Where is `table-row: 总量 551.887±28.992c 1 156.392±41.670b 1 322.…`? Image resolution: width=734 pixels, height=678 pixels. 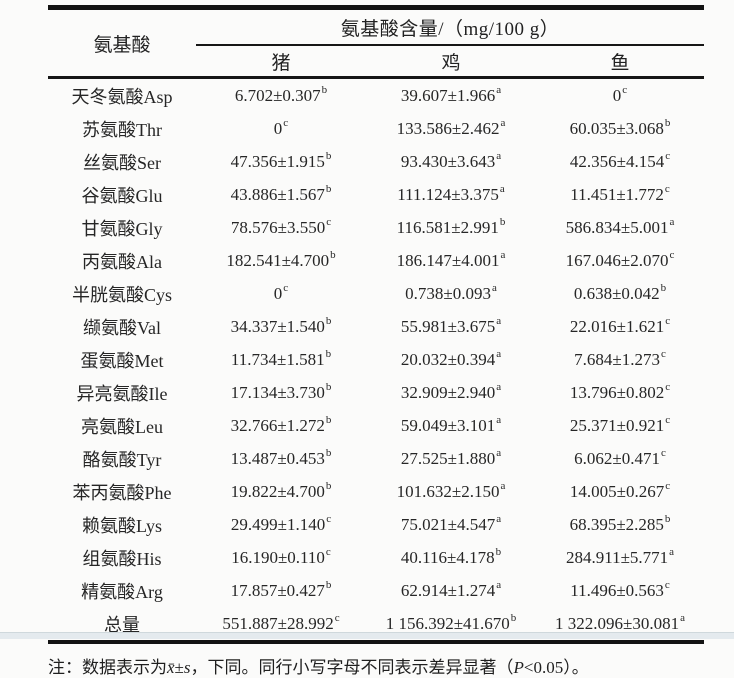
table-row: 总量 551.887±28.992c 1 156.392±41.670b 1 322.… is located at coordinates (376, 624).